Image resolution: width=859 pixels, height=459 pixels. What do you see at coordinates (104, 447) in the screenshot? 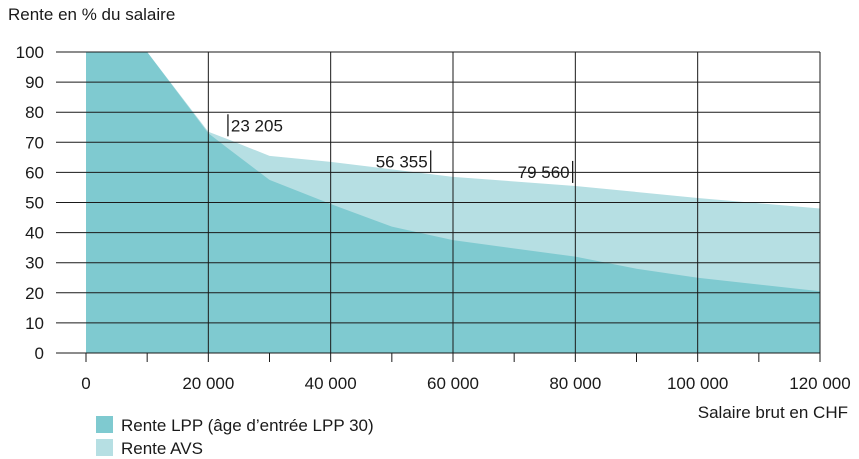
I see `legend-swatch-avs` at bounding box center [104, 447].